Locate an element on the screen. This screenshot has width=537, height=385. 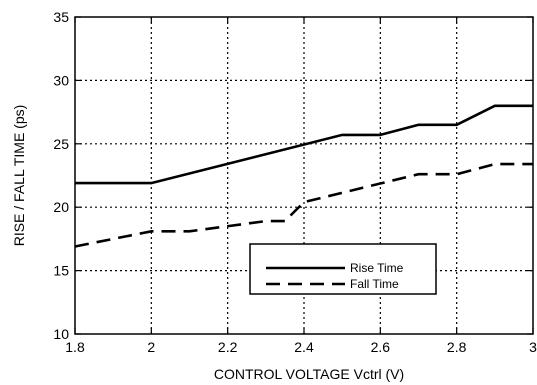
legend: Rise Time Fall Time is located at coordinates (343, 269).